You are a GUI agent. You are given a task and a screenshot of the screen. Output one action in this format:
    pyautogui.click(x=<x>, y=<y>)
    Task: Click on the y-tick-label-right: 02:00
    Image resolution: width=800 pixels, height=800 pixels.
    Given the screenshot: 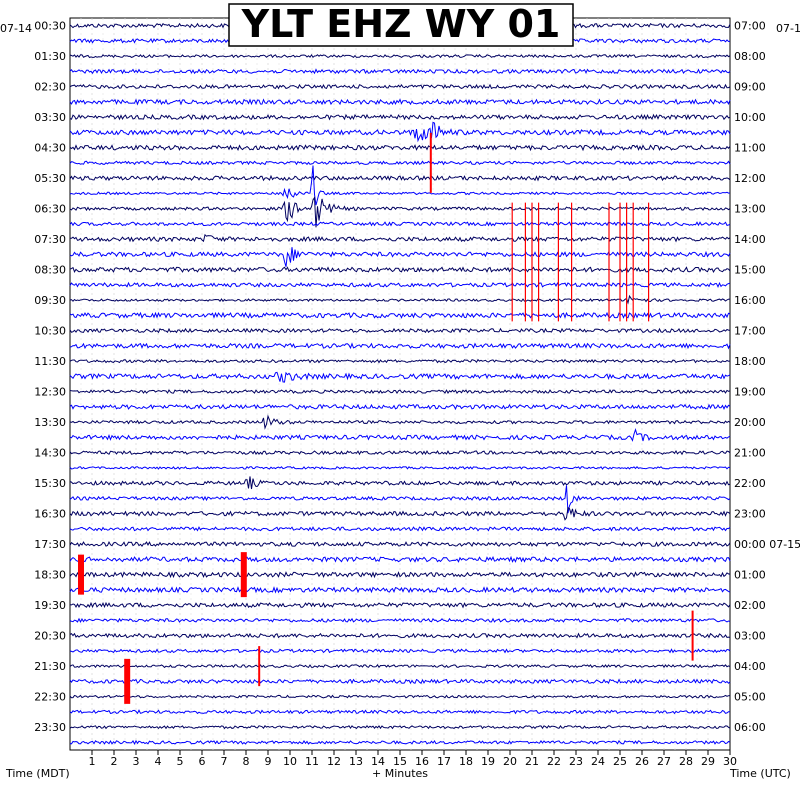 What is the action you would take?
    pyautogui.click(x=750, y=605)
    